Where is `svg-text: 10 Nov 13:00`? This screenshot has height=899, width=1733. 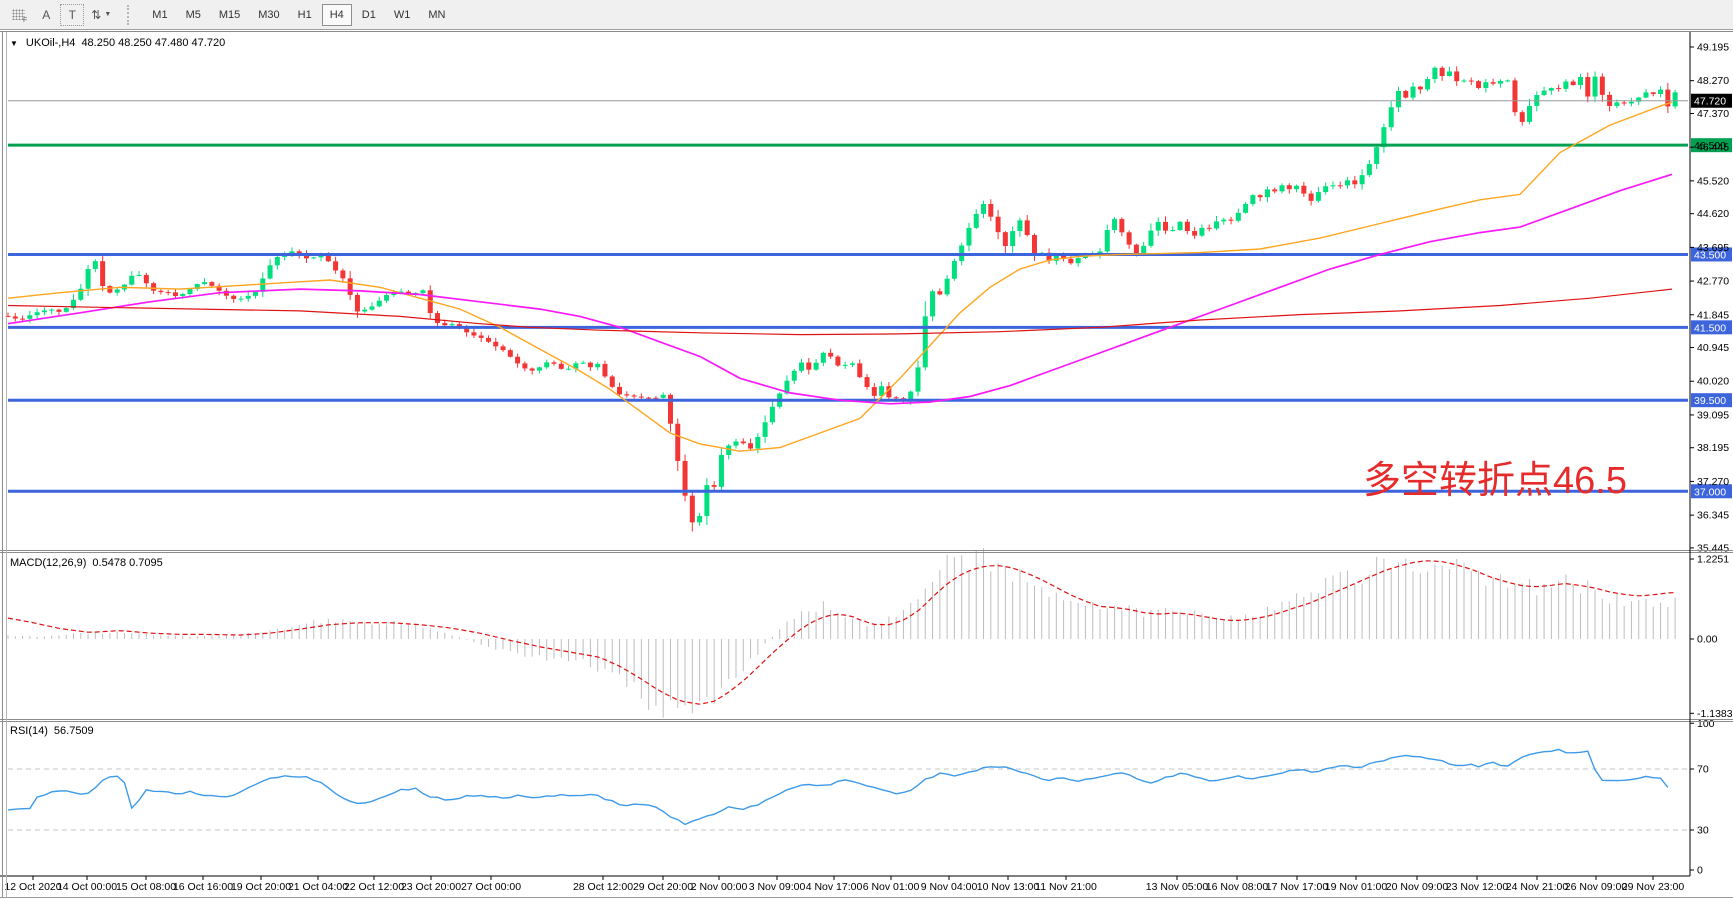
svg-text: 10 Nov 13:00 is located at coordinates (1008, 887).